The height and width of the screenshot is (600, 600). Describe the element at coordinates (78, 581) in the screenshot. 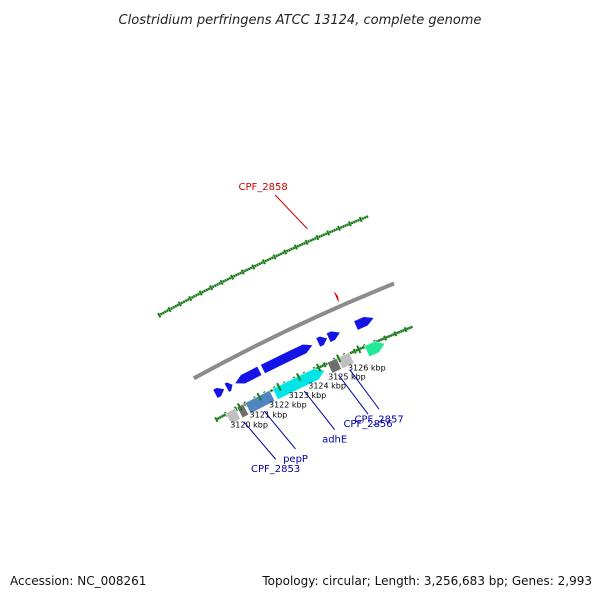

I see `accession-text: Accession: NC_008261` at that location.